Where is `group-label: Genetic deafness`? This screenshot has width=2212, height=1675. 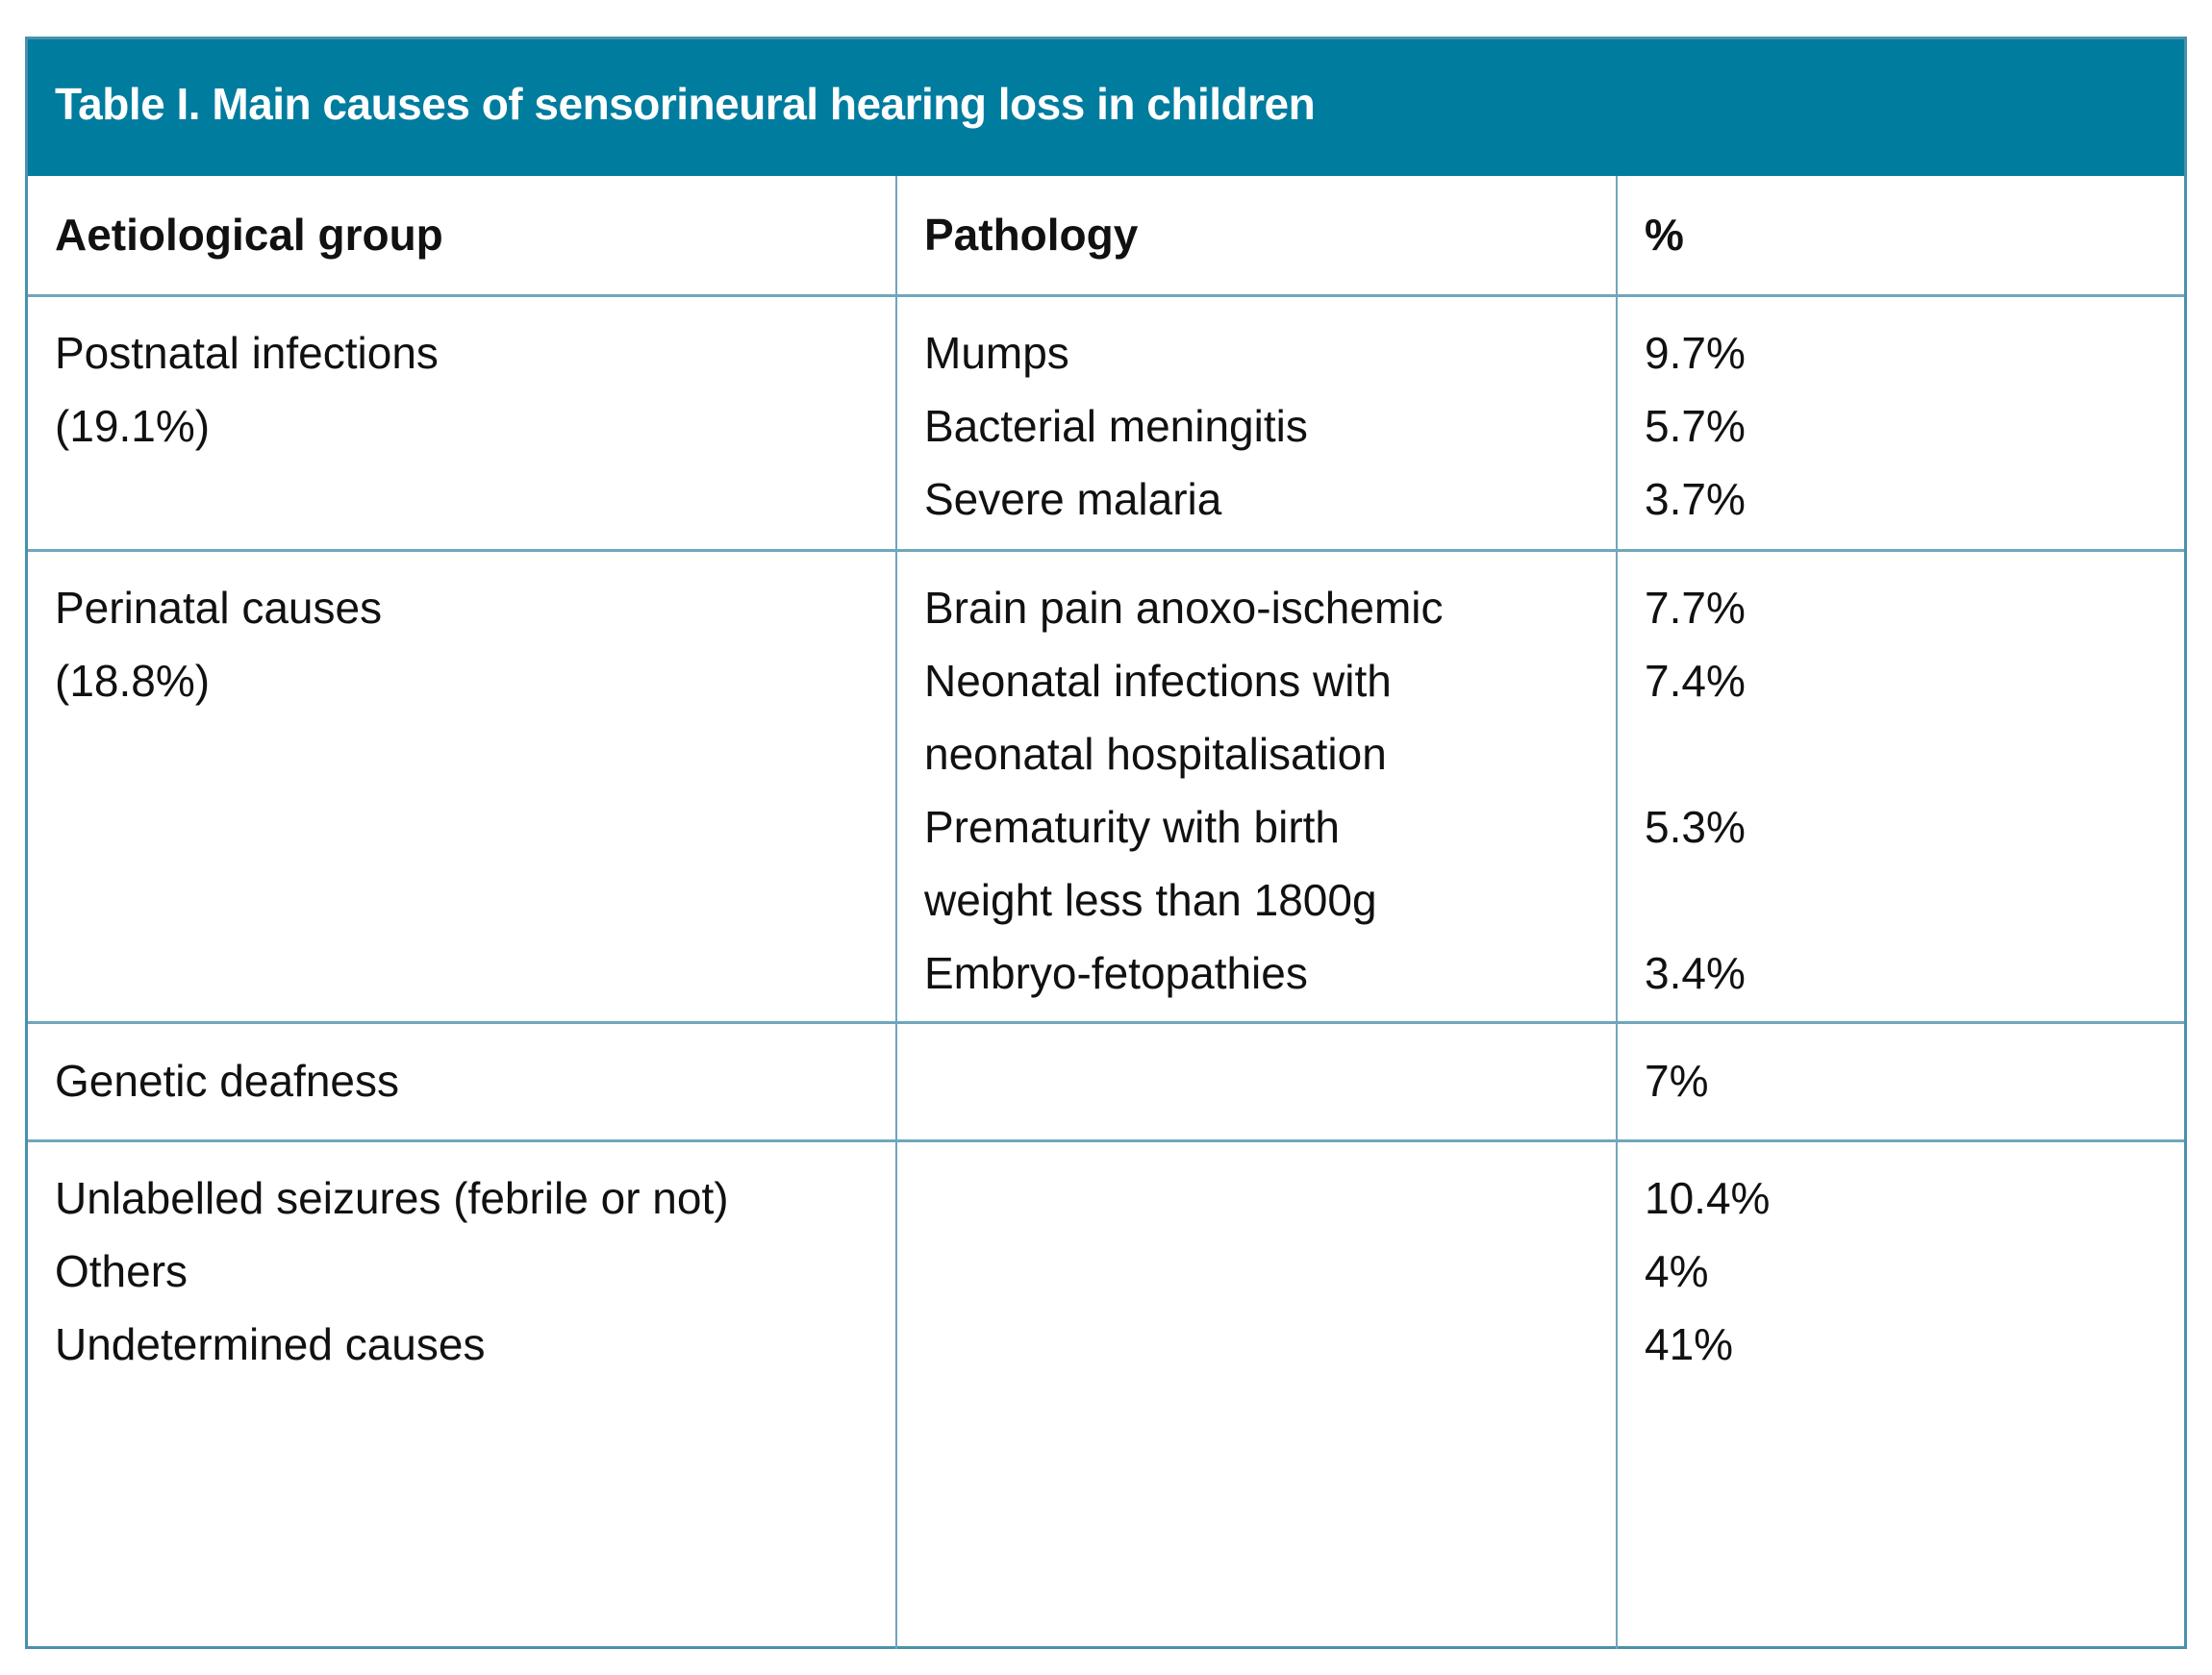 group-label: Genetic deafness is located at coordinates (227, 1081).